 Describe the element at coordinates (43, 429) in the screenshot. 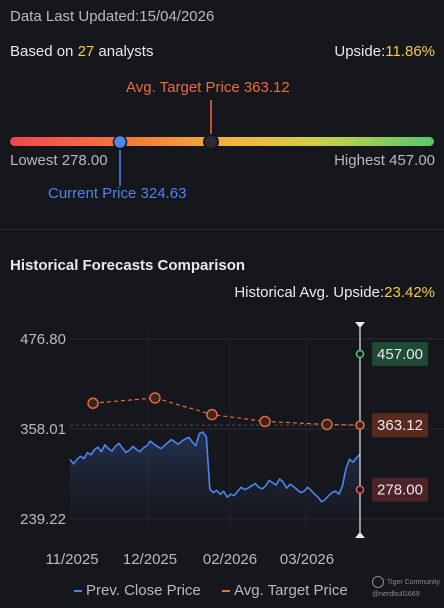

I see `y-tick-label: 358.01` at that location.